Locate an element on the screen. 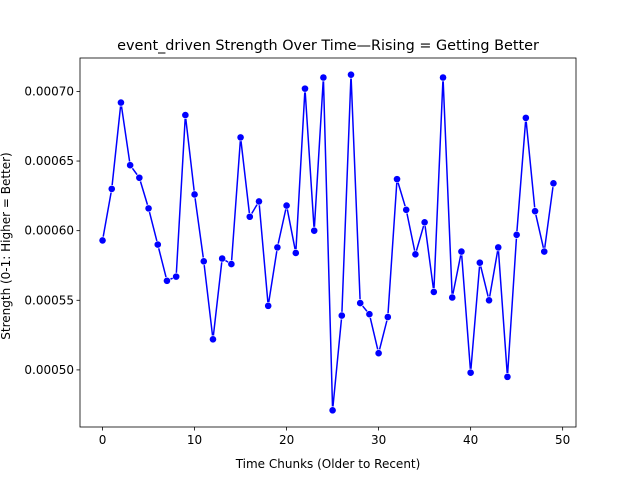 Image resolution: width=640 pixels, height=480 pixels. y-tick-label: 0.00065 is located at coordinates (49, 161).